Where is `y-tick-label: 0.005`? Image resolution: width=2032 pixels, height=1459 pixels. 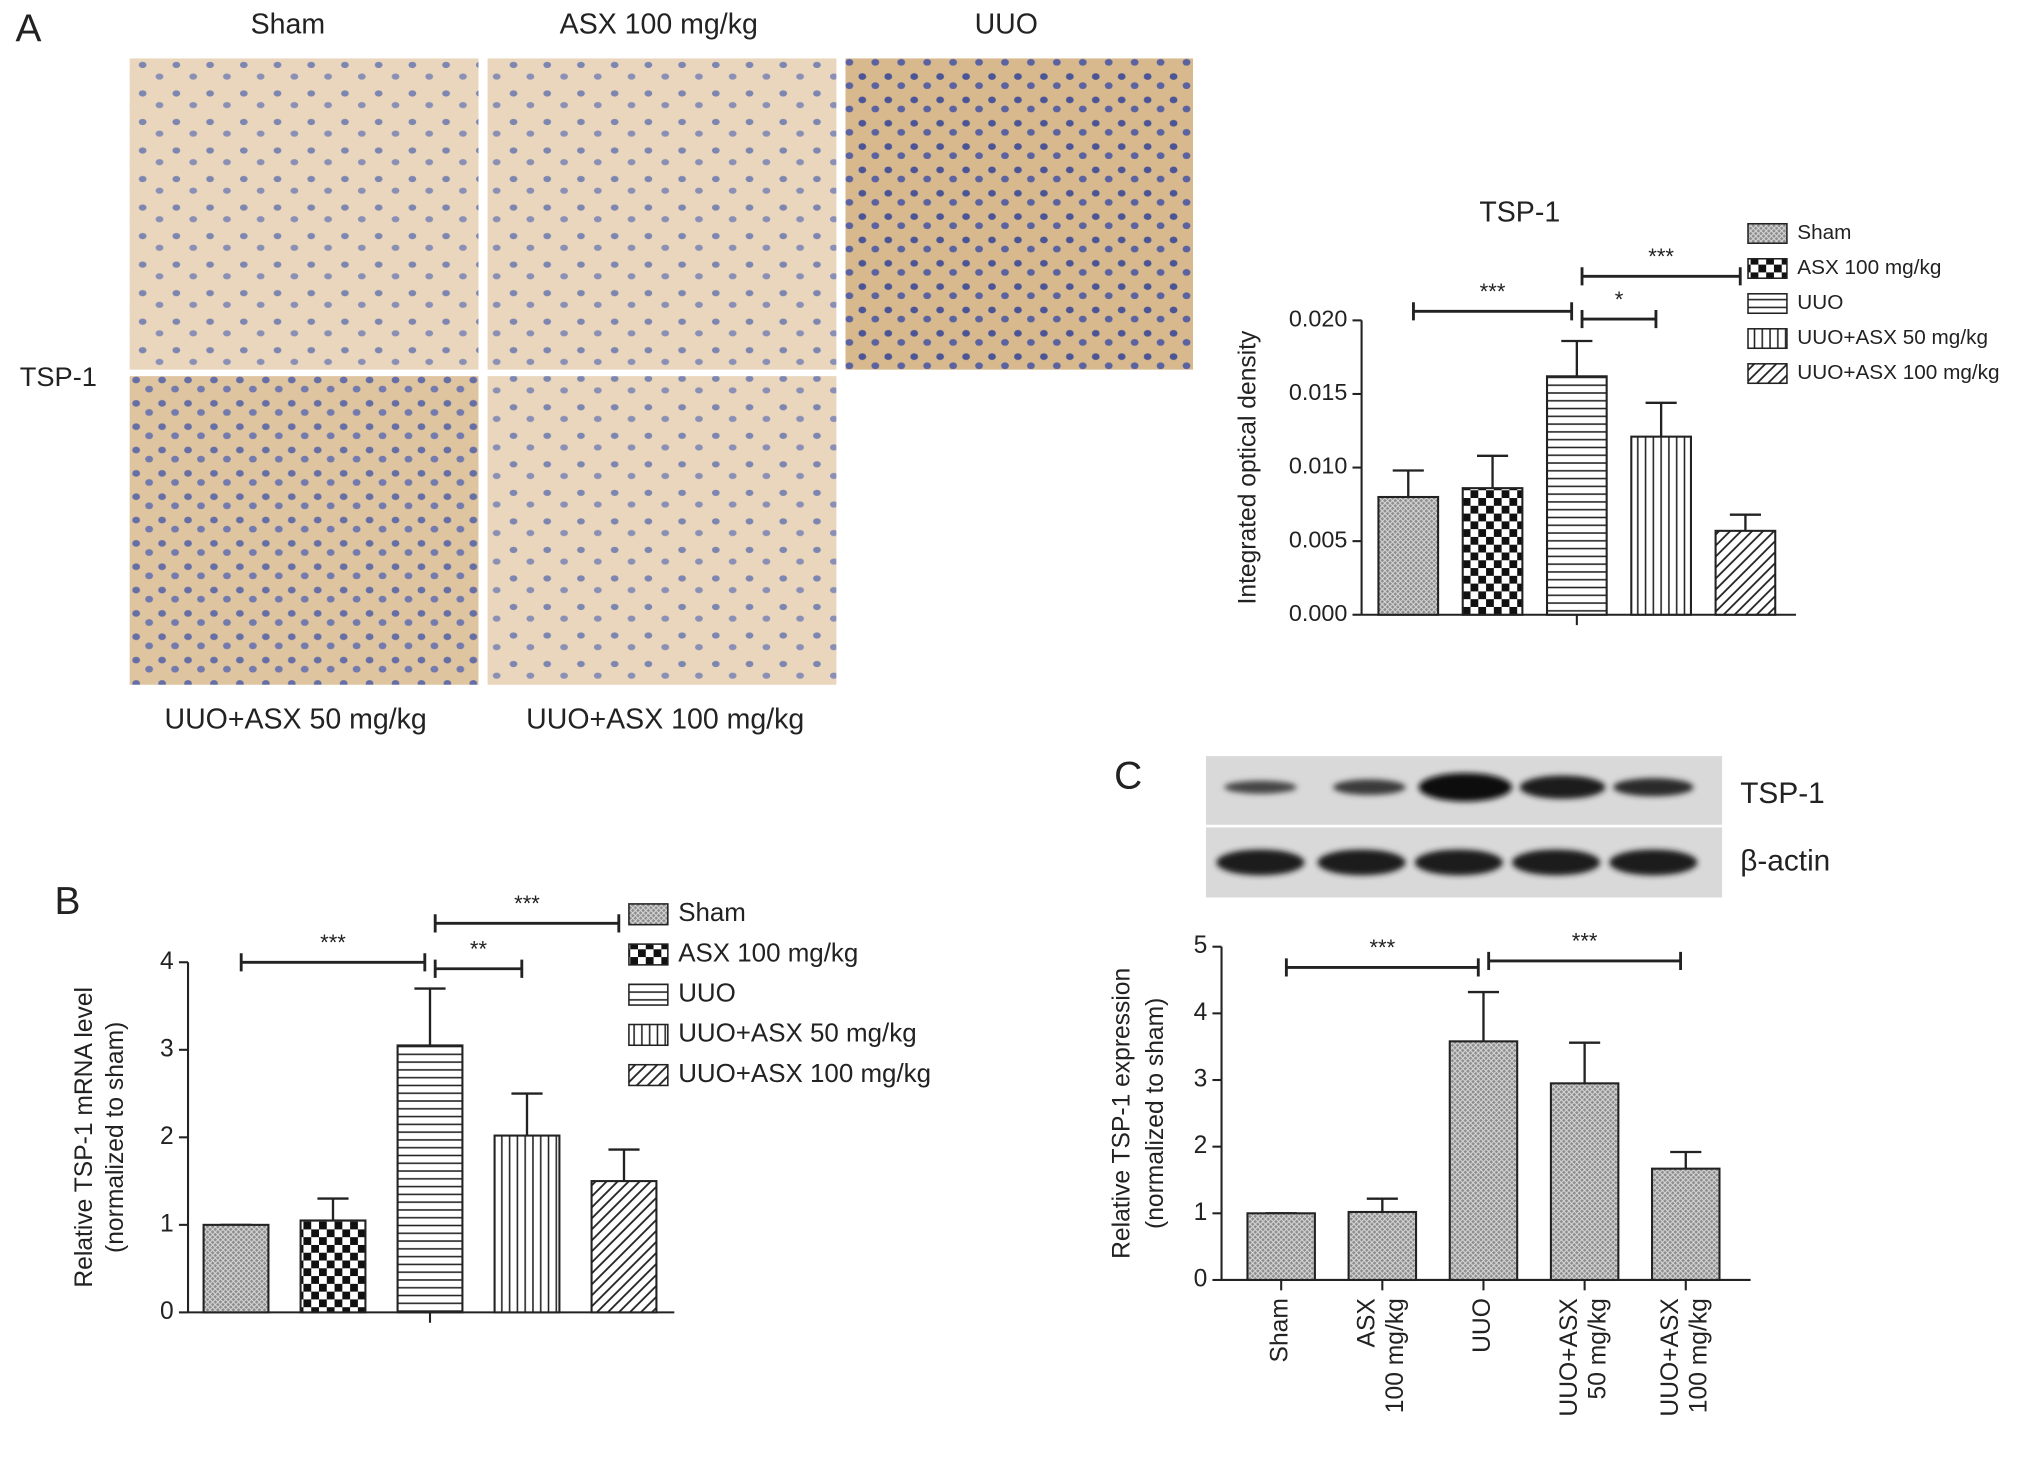 y-tick-label: 0.005 is located at coordinates (1318, 539).